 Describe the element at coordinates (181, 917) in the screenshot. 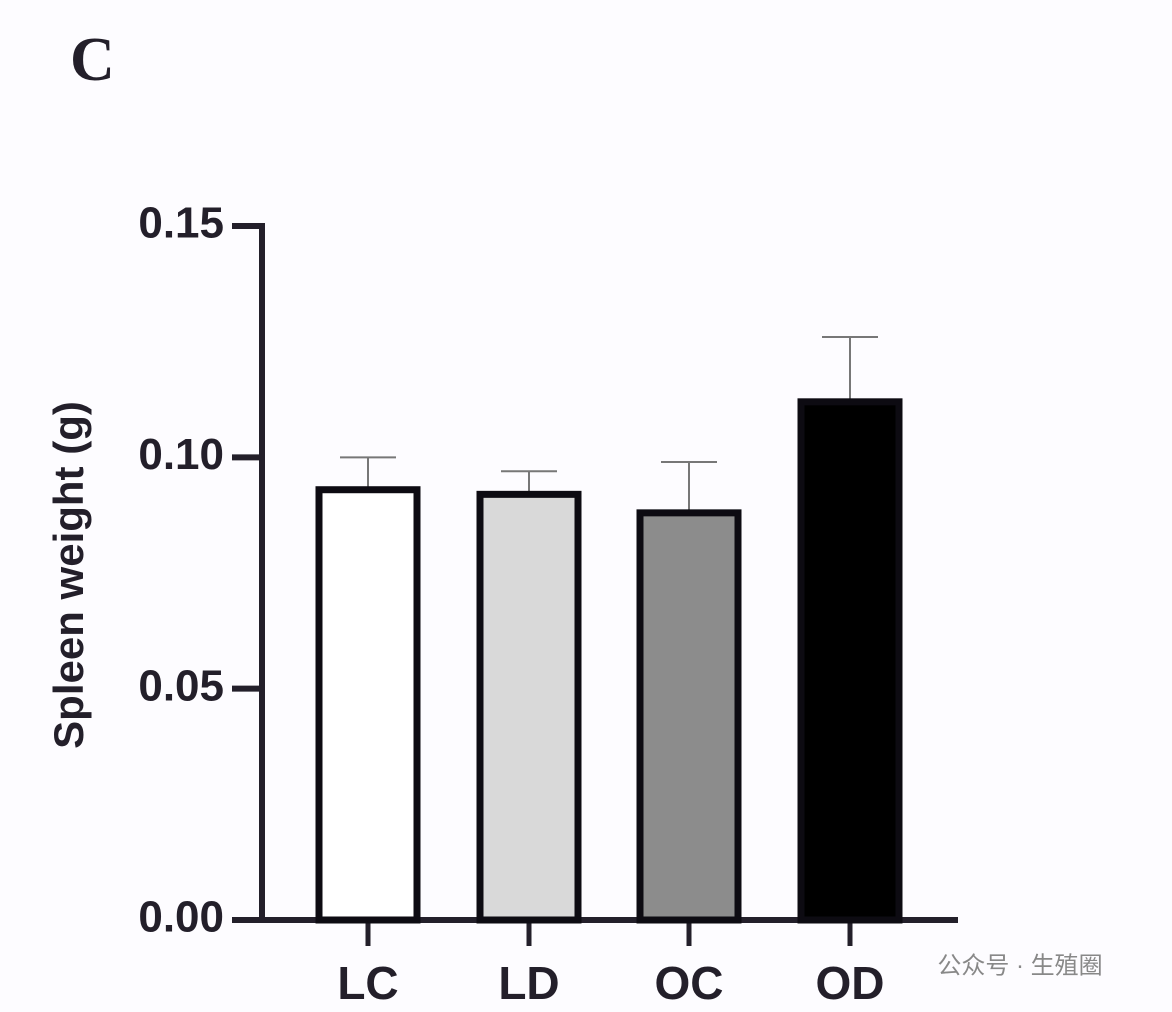

I see `y-tick-label: 0.00` at that location.